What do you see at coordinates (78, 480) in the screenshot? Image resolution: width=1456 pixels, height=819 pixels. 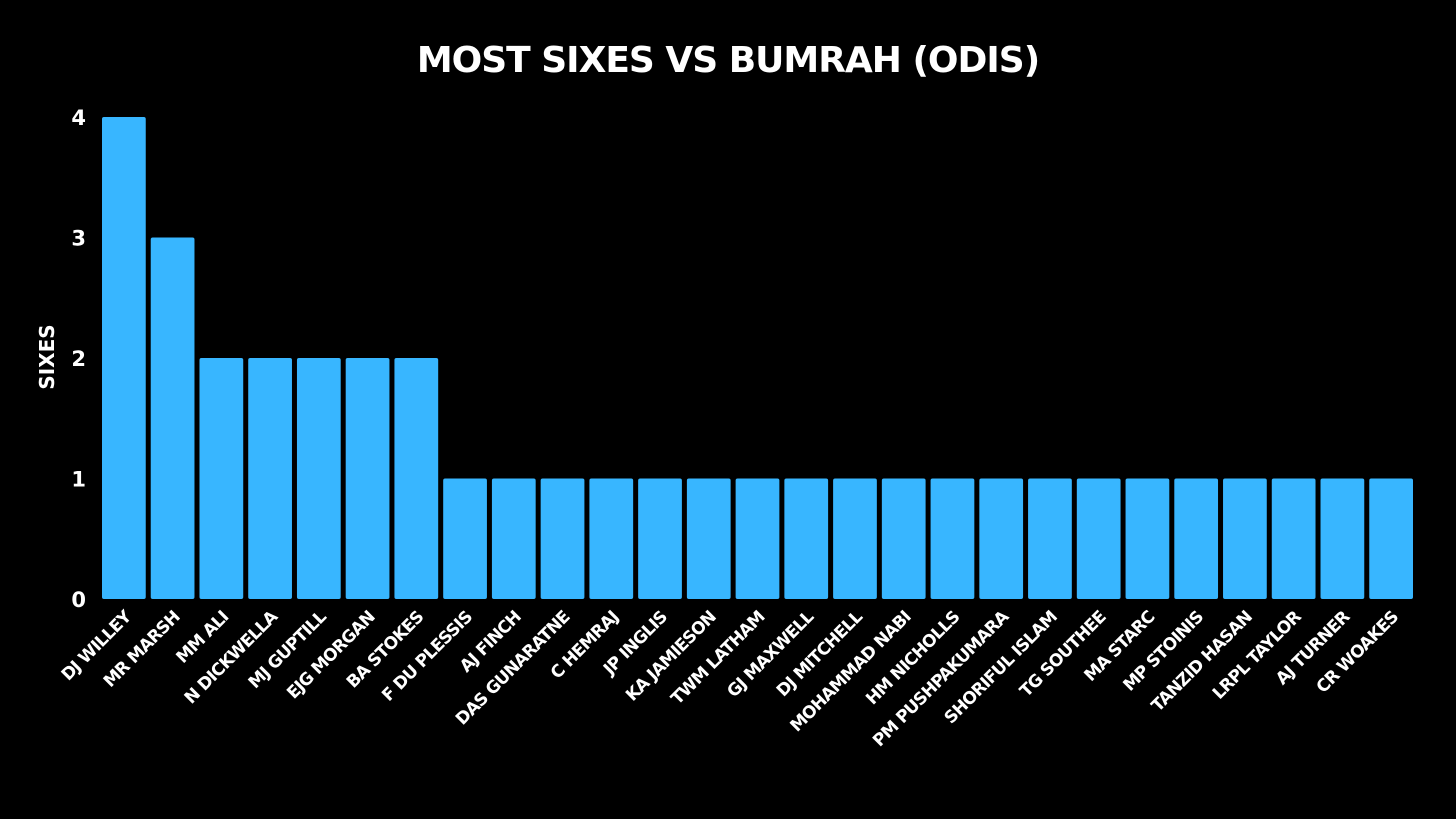 I see `y-tick-label: 1` at bounding box center [78, 480].